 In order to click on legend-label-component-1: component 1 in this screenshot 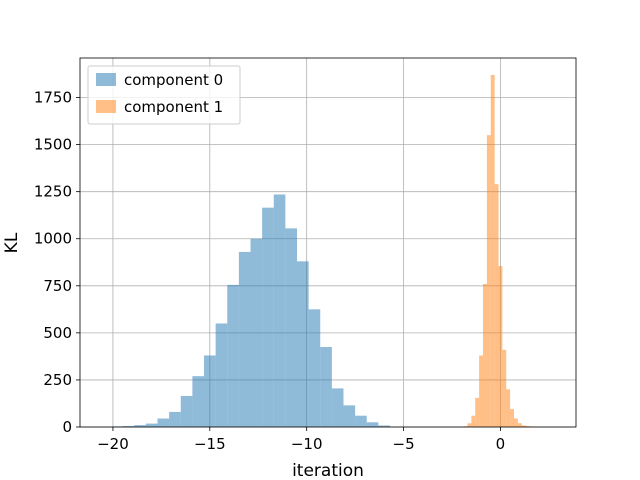, I will do `click(173, 107)`.